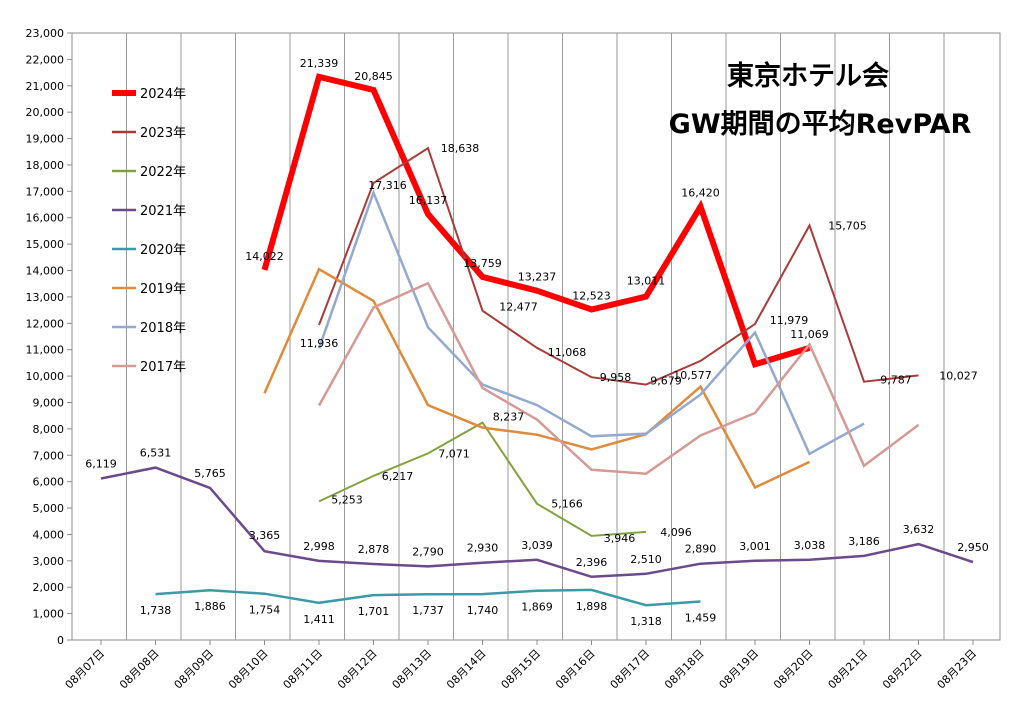 This screenshot has height=728, width=1024. What do you see at coordinates (620, 538) in the screenshot?
I see `data-label: 3,946` at bounding box center [620, 538].